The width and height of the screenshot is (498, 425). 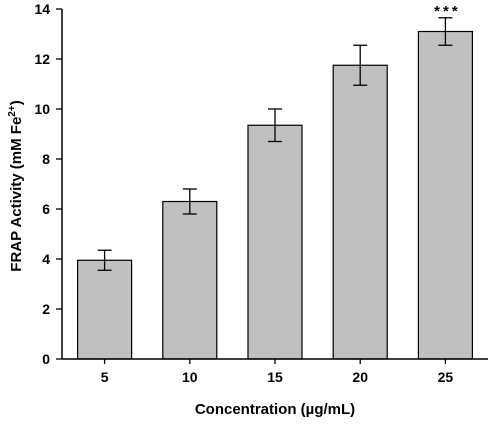 What do you see at coordinates (46, 159) in the screenshot?
I see `y-tick-label-8: 8` at bounding box center [46, 159].